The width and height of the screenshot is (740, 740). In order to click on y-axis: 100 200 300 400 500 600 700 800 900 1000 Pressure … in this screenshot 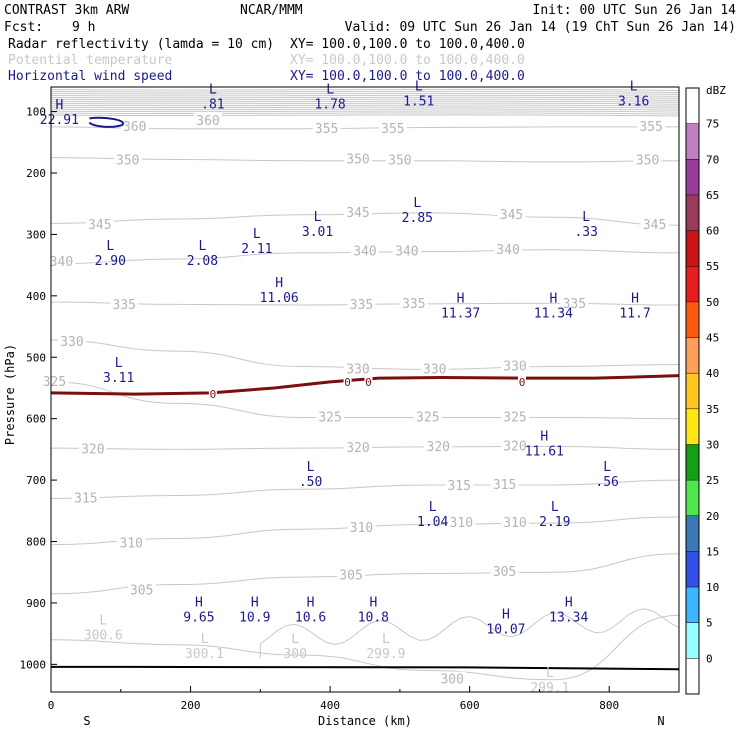, I will do `click(30, 388)`.